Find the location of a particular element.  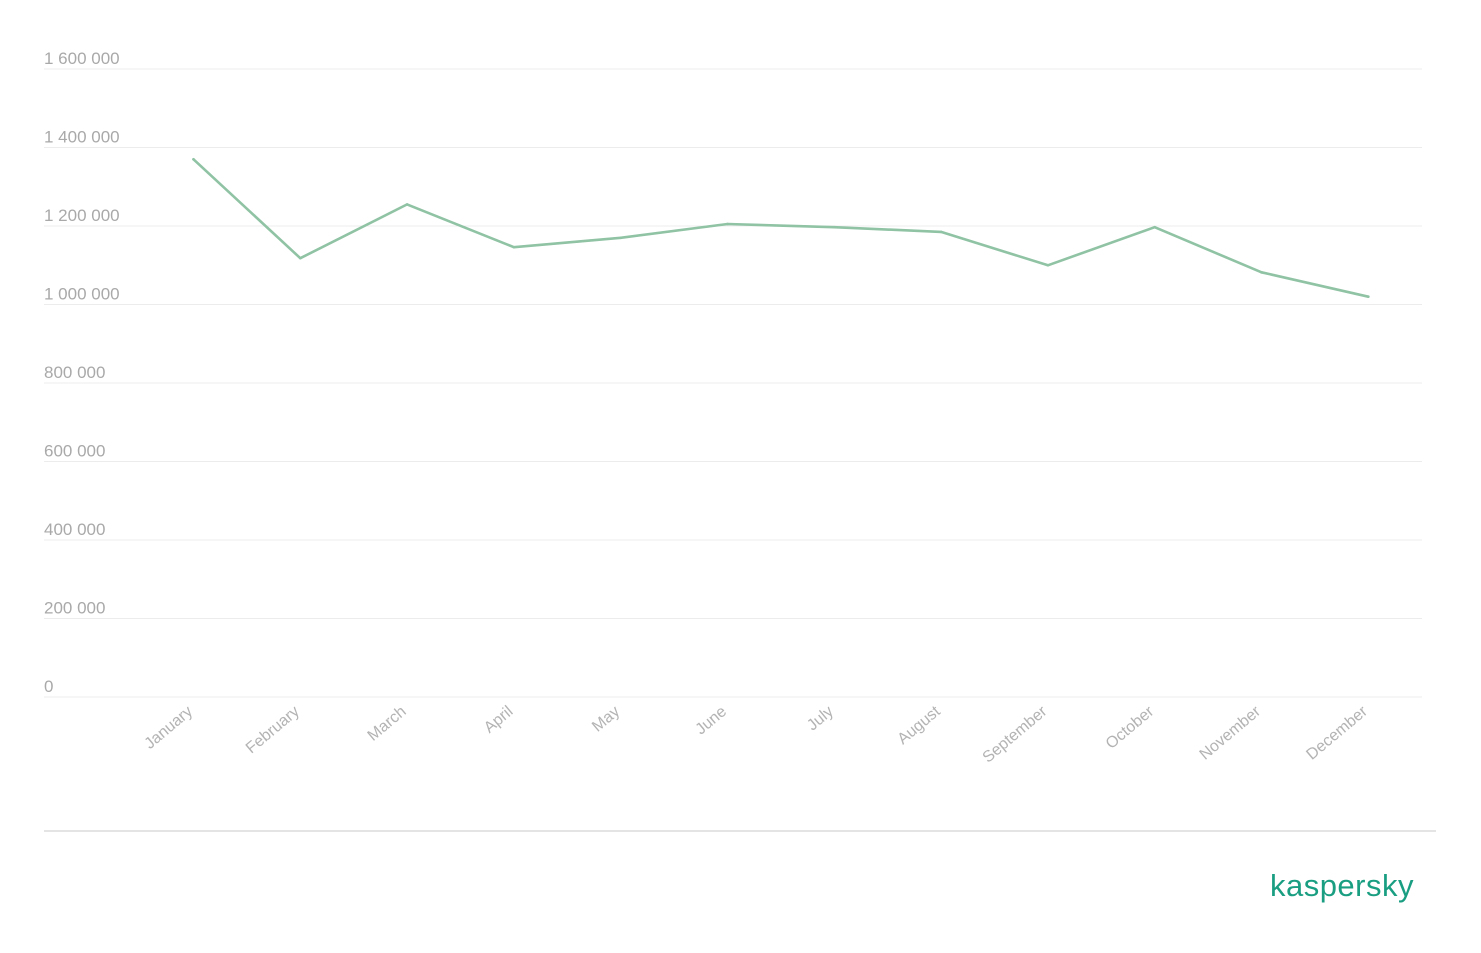

x-tick-label: July is located at coordinates (820, 718).